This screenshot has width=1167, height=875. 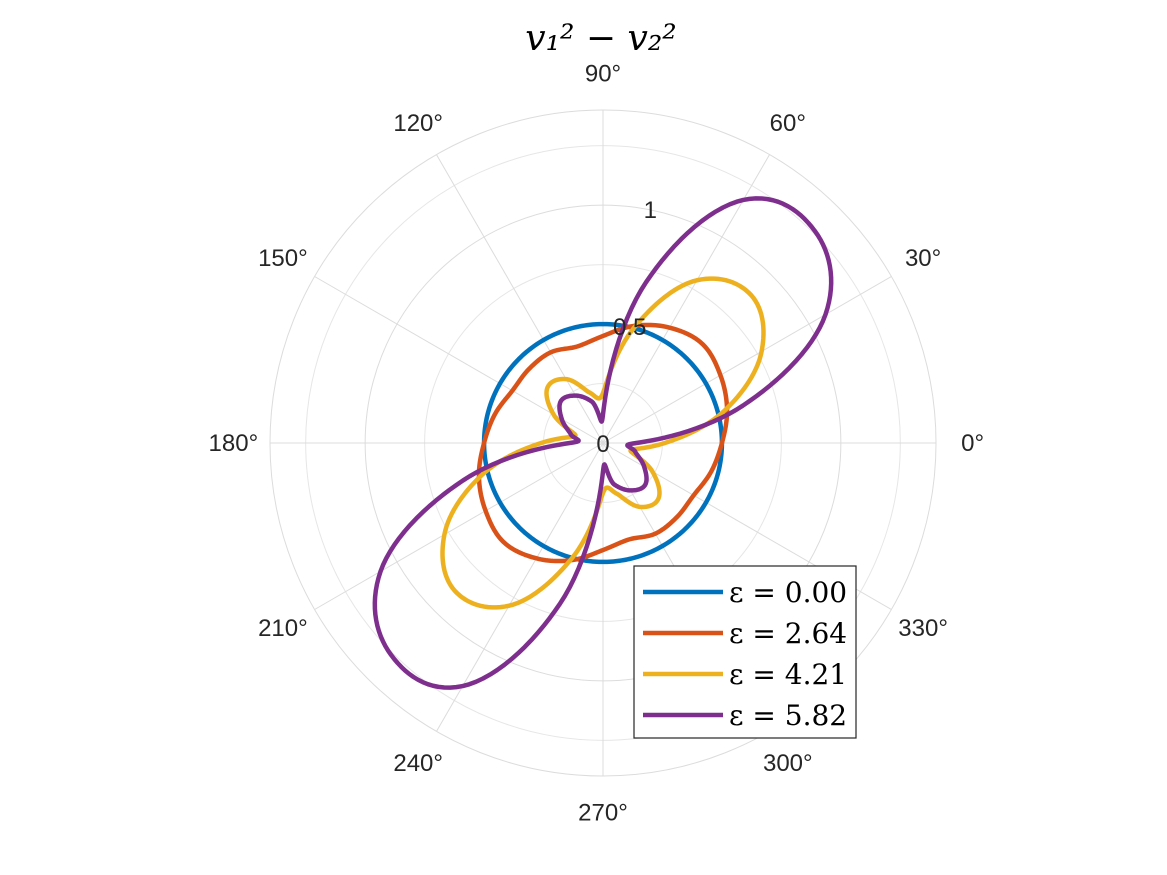 I want to click on theta-tick-label: 90°, so click(x=603, y=73).